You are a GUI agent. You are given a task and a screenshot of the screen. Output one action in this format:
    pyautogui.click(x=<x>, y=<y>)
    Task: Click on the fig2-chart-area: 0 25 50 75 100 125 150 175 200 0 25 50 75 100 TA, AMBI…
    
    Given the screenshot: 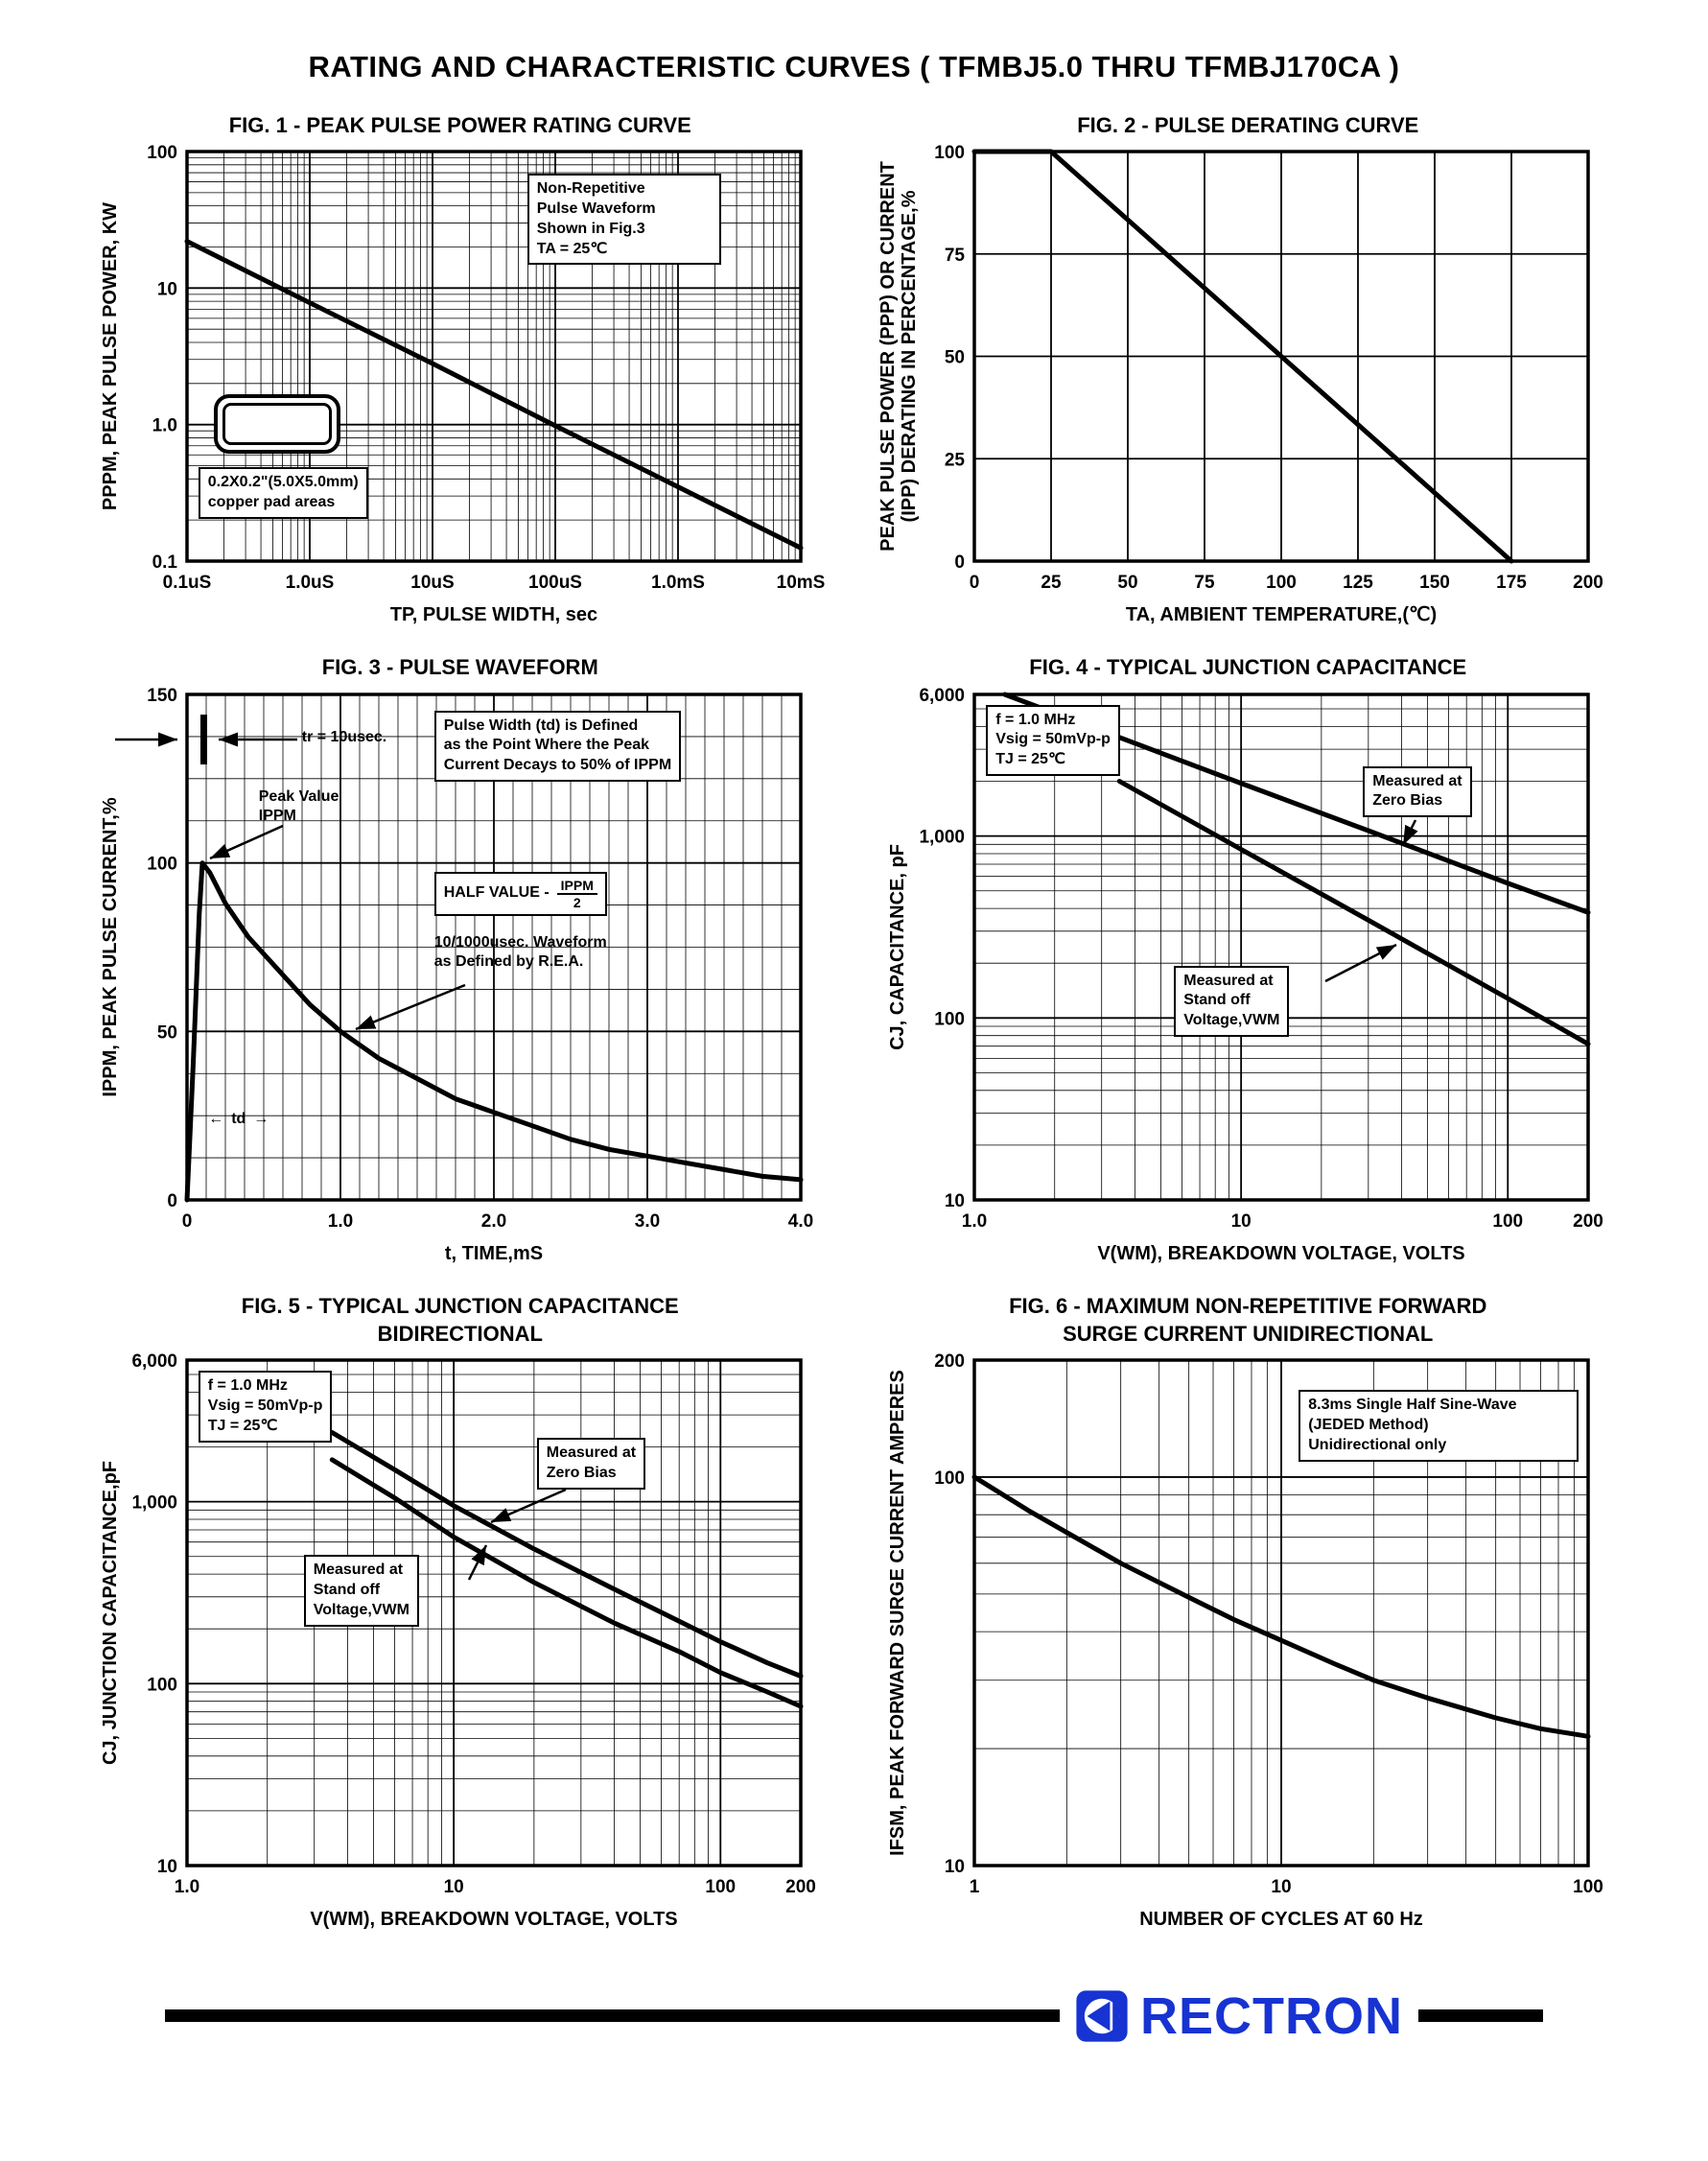 What is the action you would take?
    pyautogui.click(x=1248, y=386)
    